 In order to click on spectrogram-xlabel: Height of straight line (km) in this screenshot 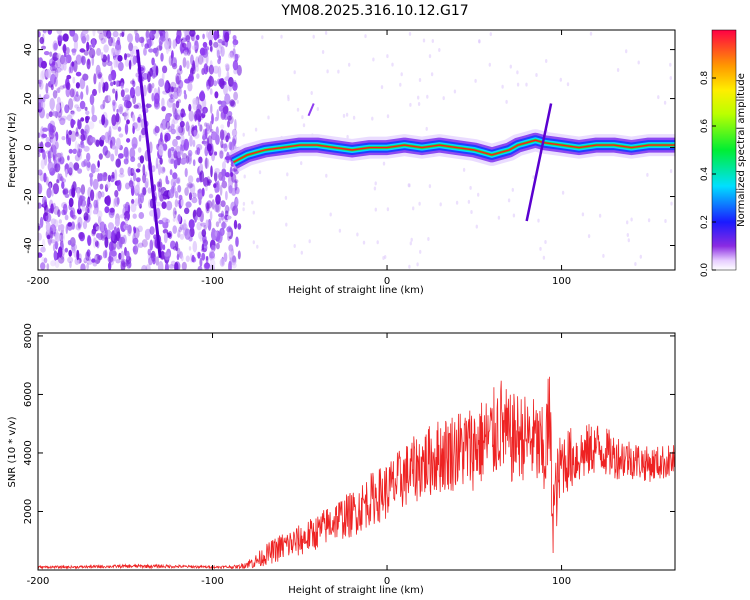, I will do `click(356, 290)`.